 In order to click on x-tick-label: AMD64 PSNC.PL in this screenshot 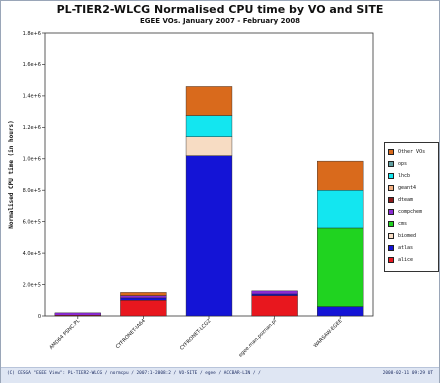, I will do `click(64, 334)`.